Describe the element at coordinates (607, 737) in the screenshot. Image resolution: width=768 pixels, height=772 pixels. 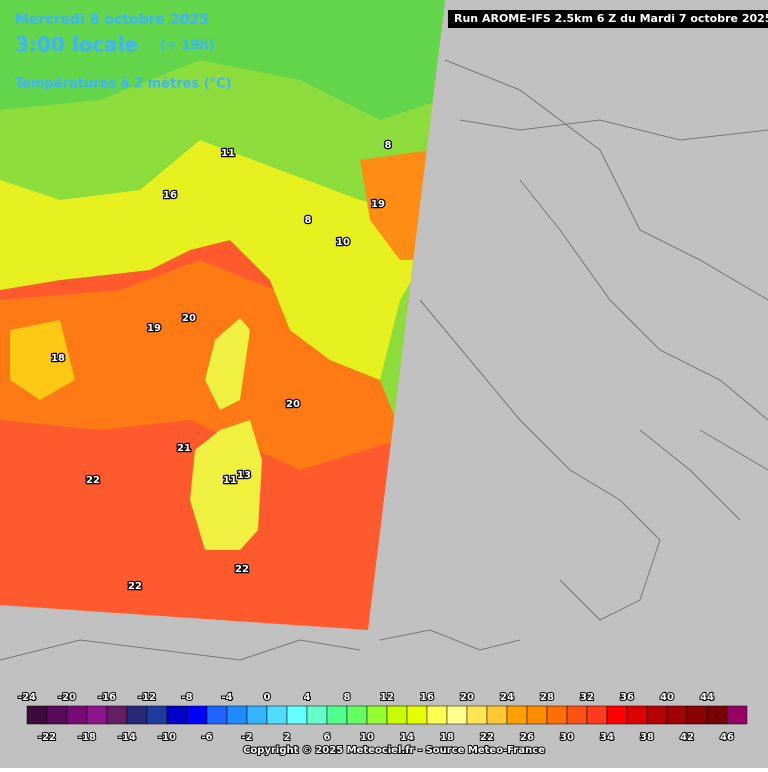
I see `legend-tick-label: 34` at that location.